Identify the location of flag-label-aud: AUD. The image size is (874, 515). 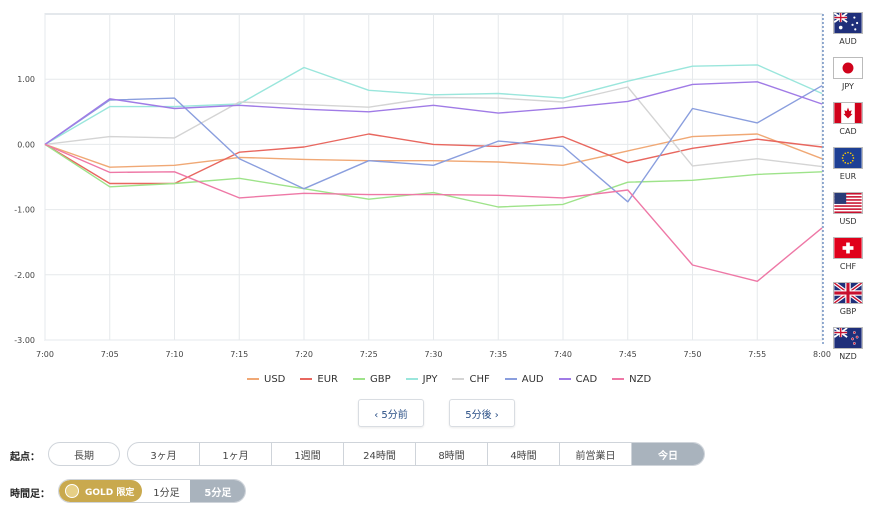
(848, 41).